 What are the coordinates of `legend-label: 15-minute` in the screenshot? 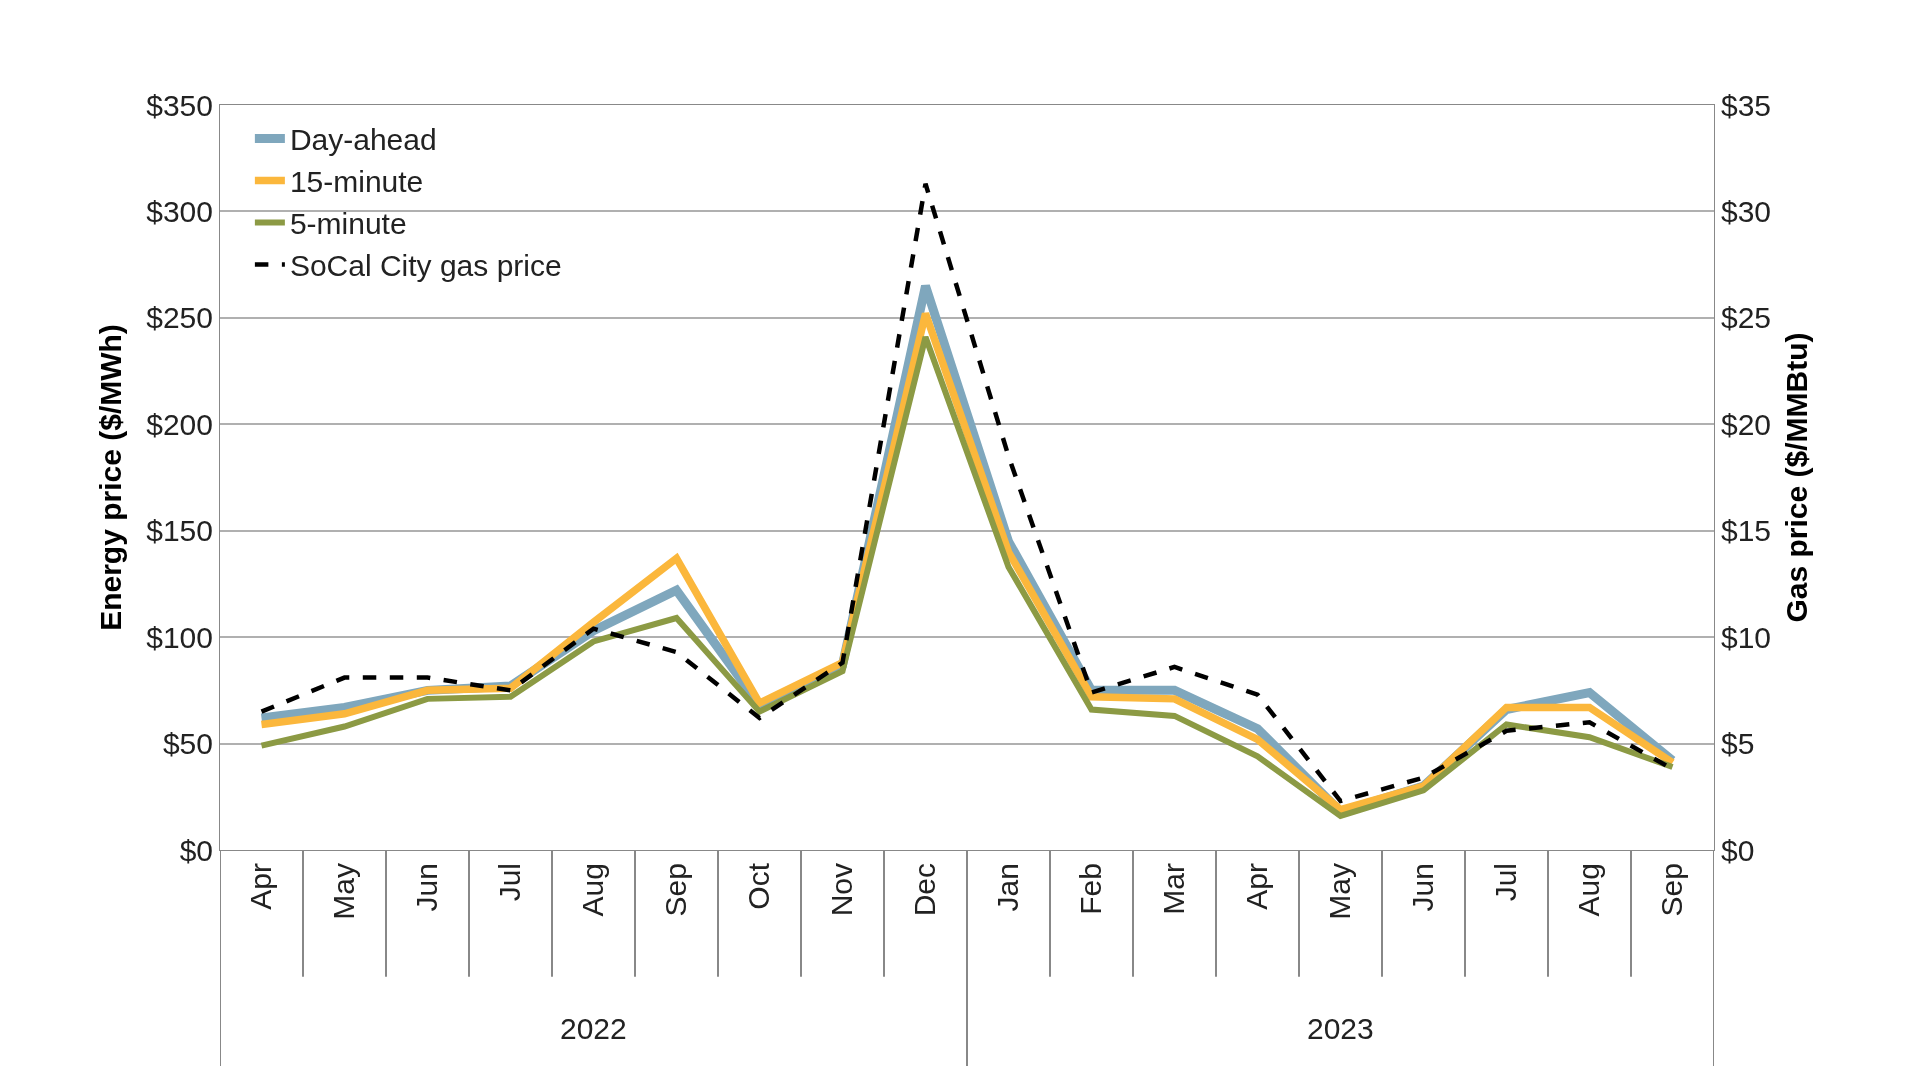 It's located at (356, 182).